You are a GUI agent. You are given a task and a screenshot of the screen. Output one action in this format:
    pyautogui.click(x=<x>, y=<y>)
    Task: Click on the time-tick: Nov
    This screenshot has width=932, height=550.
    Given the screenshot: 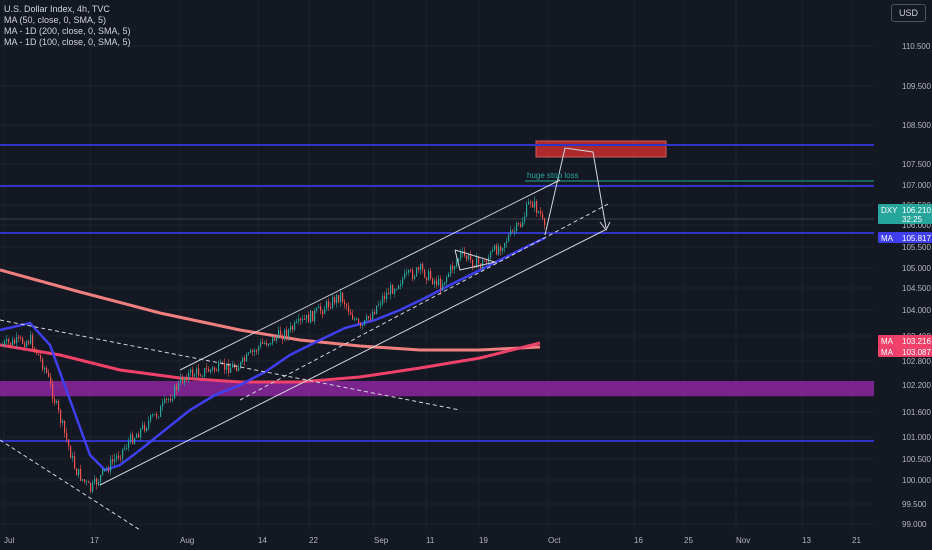 What is the action you would take?
    pyautogui.click(x=743, y=540)
    